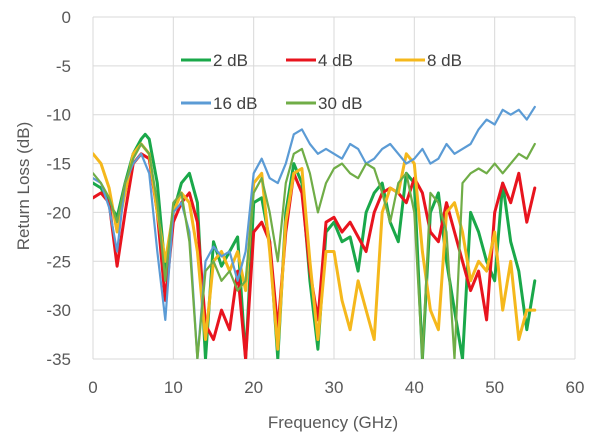 The image size is (602, 433). I want to click on legend-label: 2 dB, so click(230, 60).